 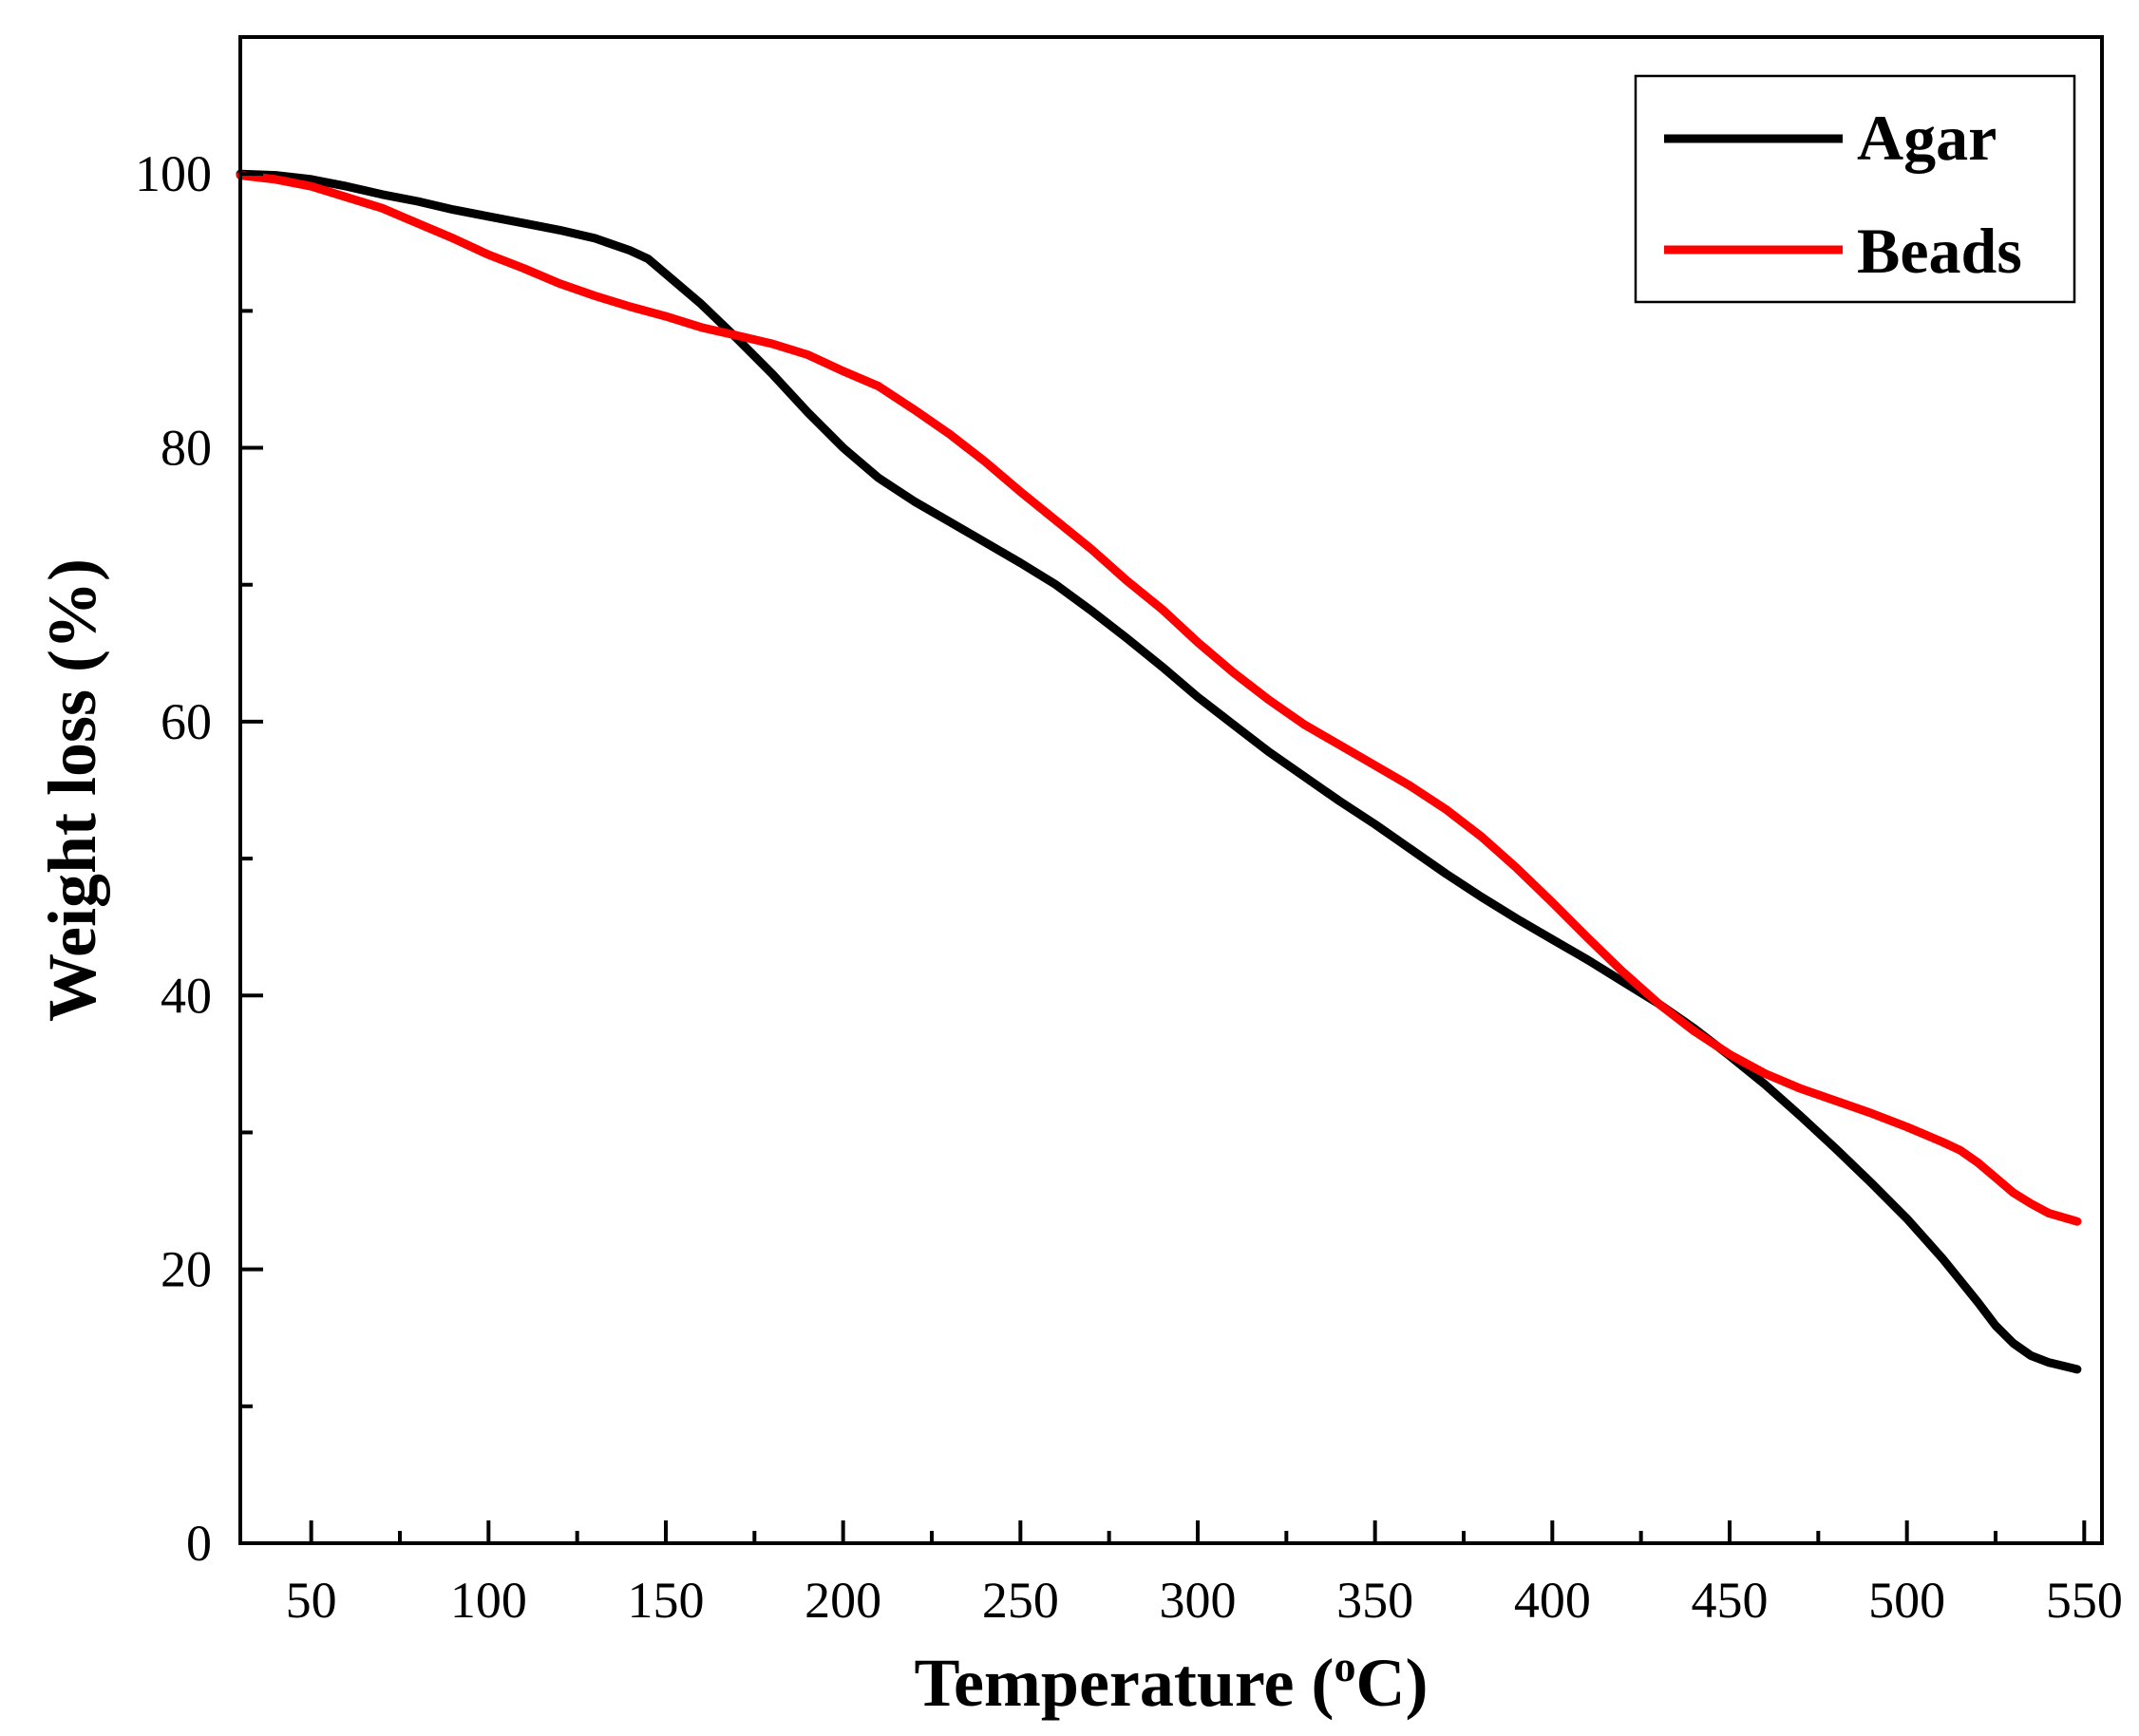 I want to click on x-tick-label: 500, so click(x=1906, y=1600).